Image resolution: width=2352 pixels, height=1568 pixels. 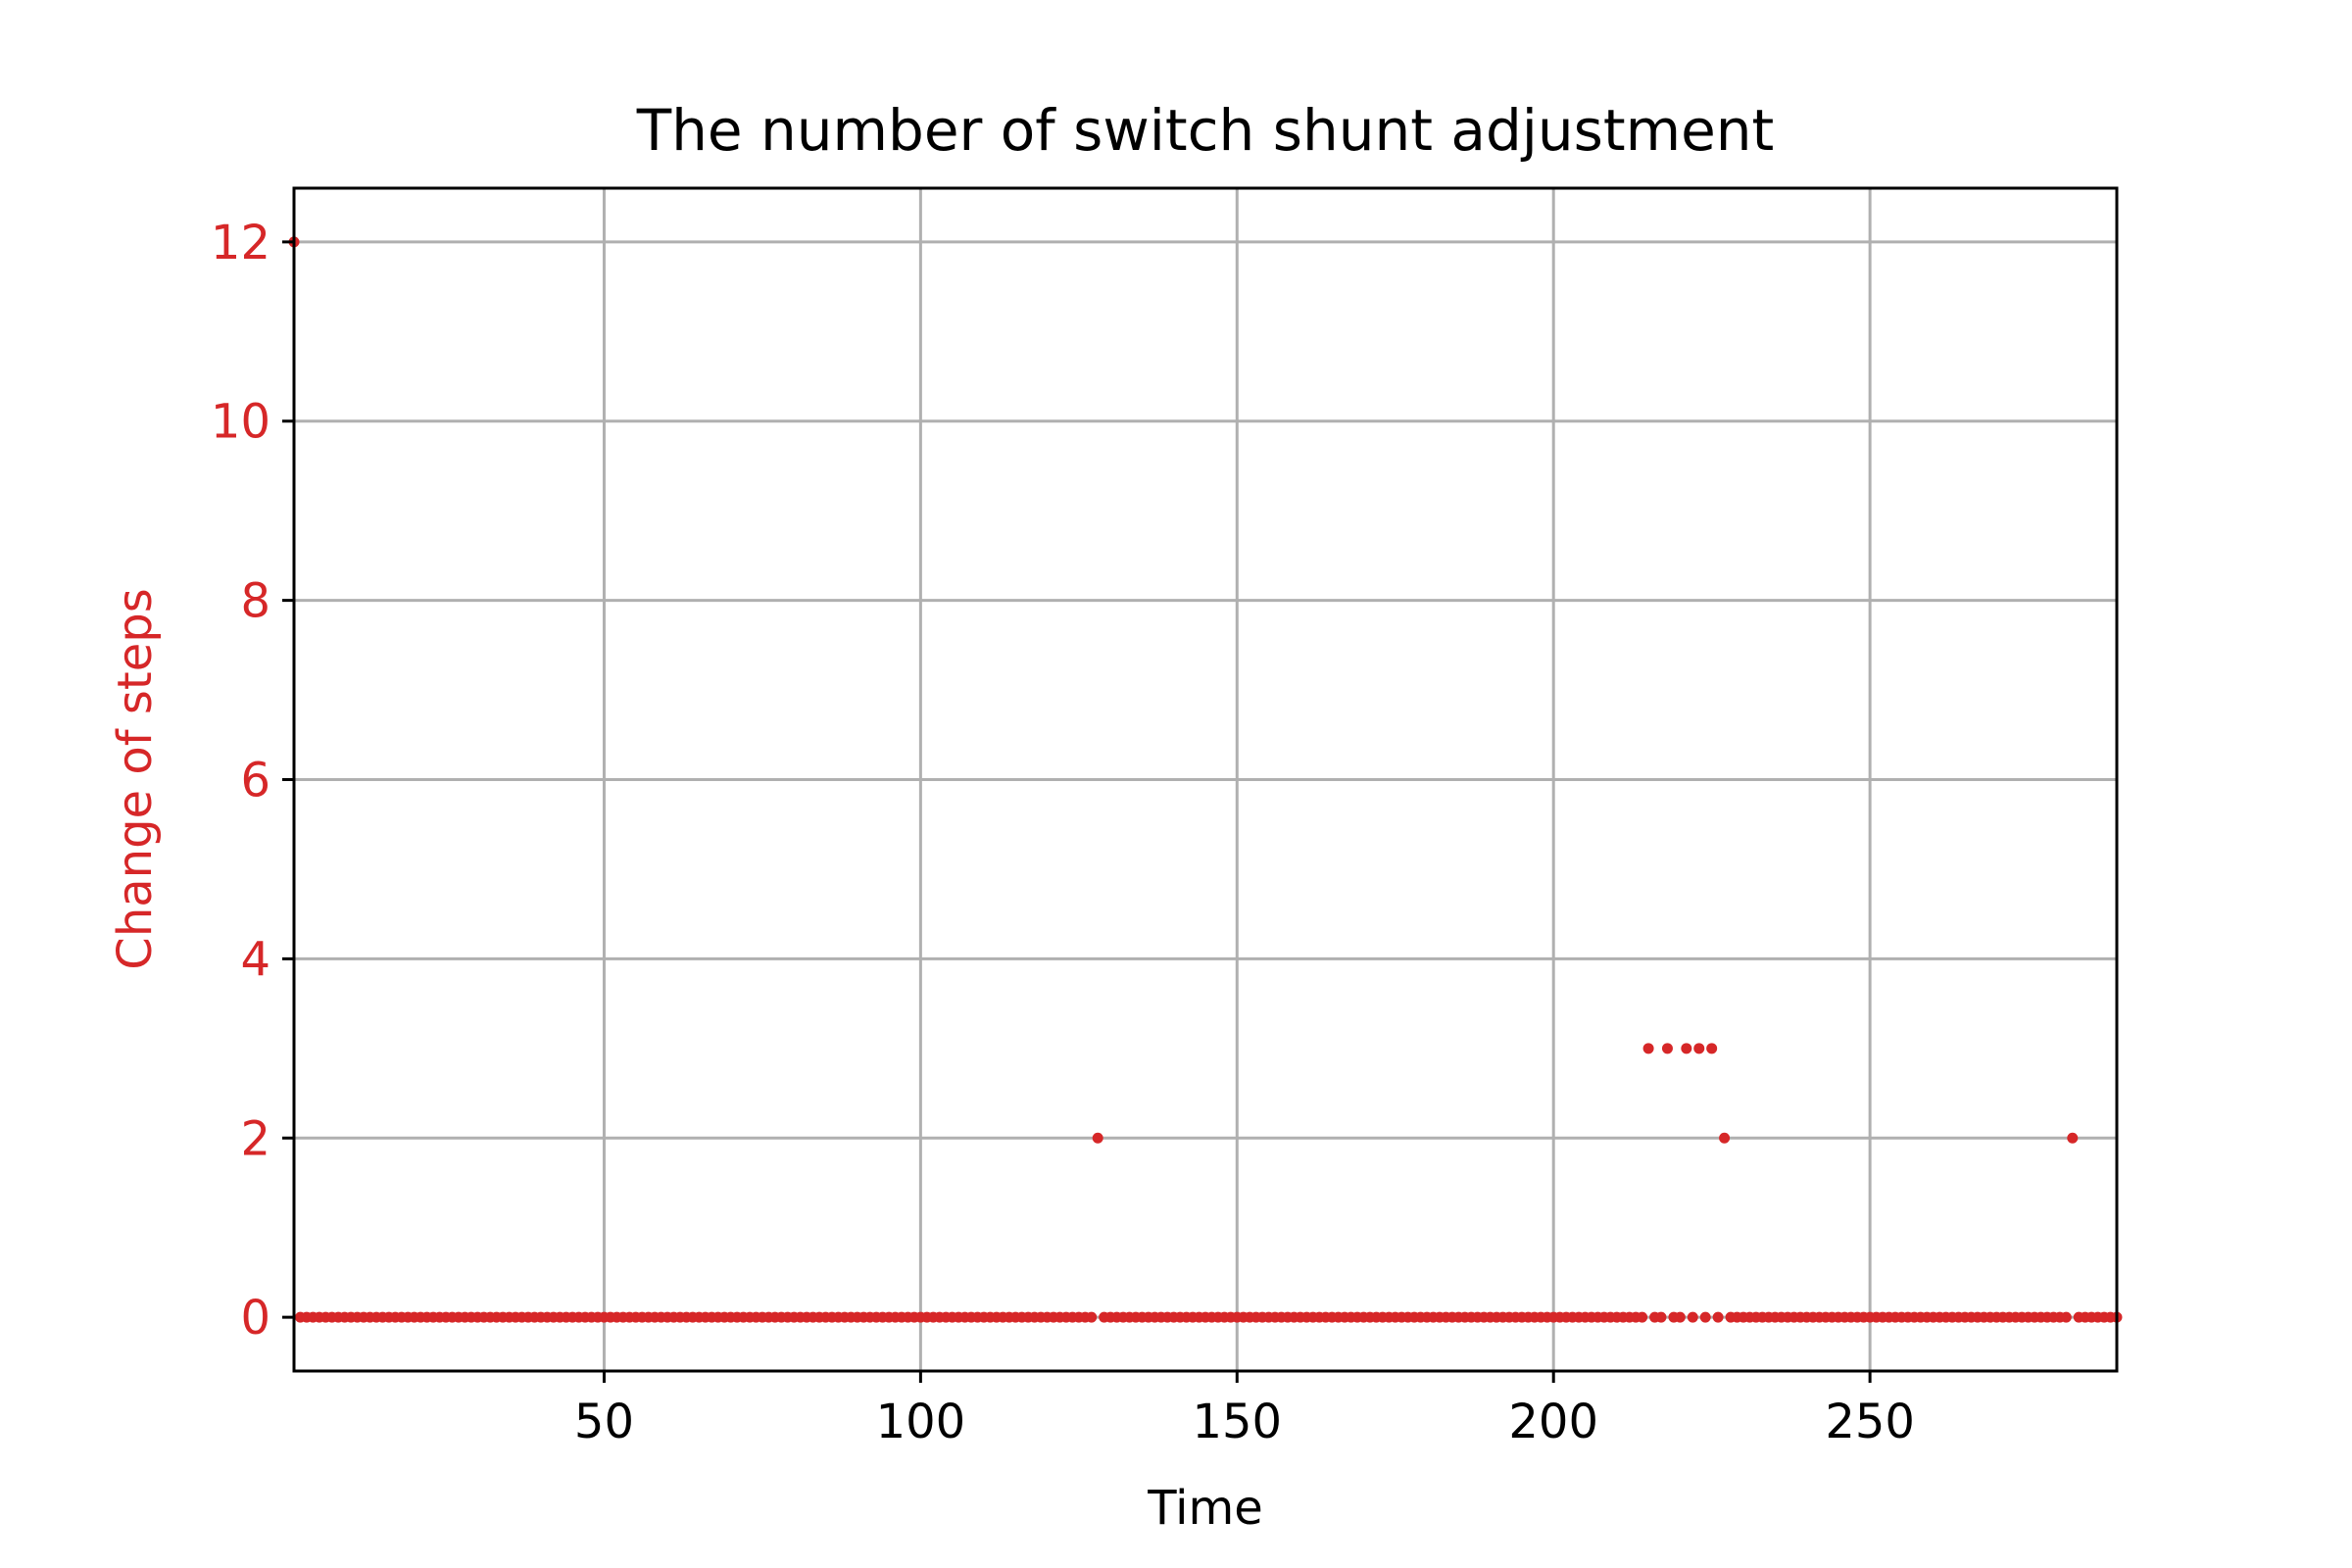 I want to click on x-axis: 50 100 150 200 250, so click(x=1244, y=1410).